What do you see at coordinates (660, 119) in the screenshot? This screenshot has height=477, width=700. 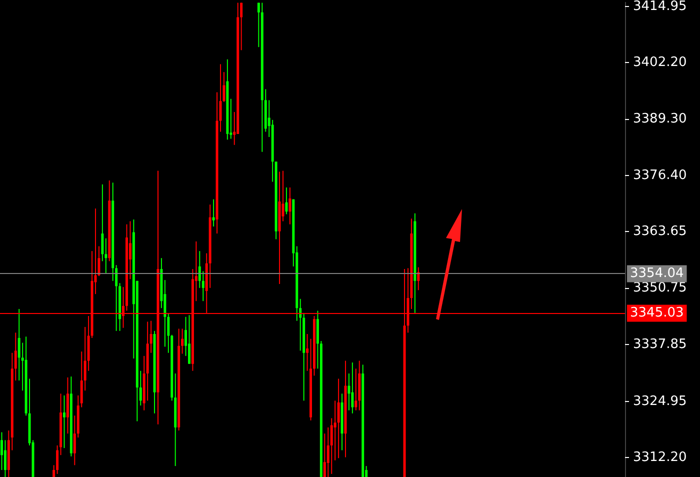 I see `y-tick-label: 3389.30` at bounding box center [660, 119].